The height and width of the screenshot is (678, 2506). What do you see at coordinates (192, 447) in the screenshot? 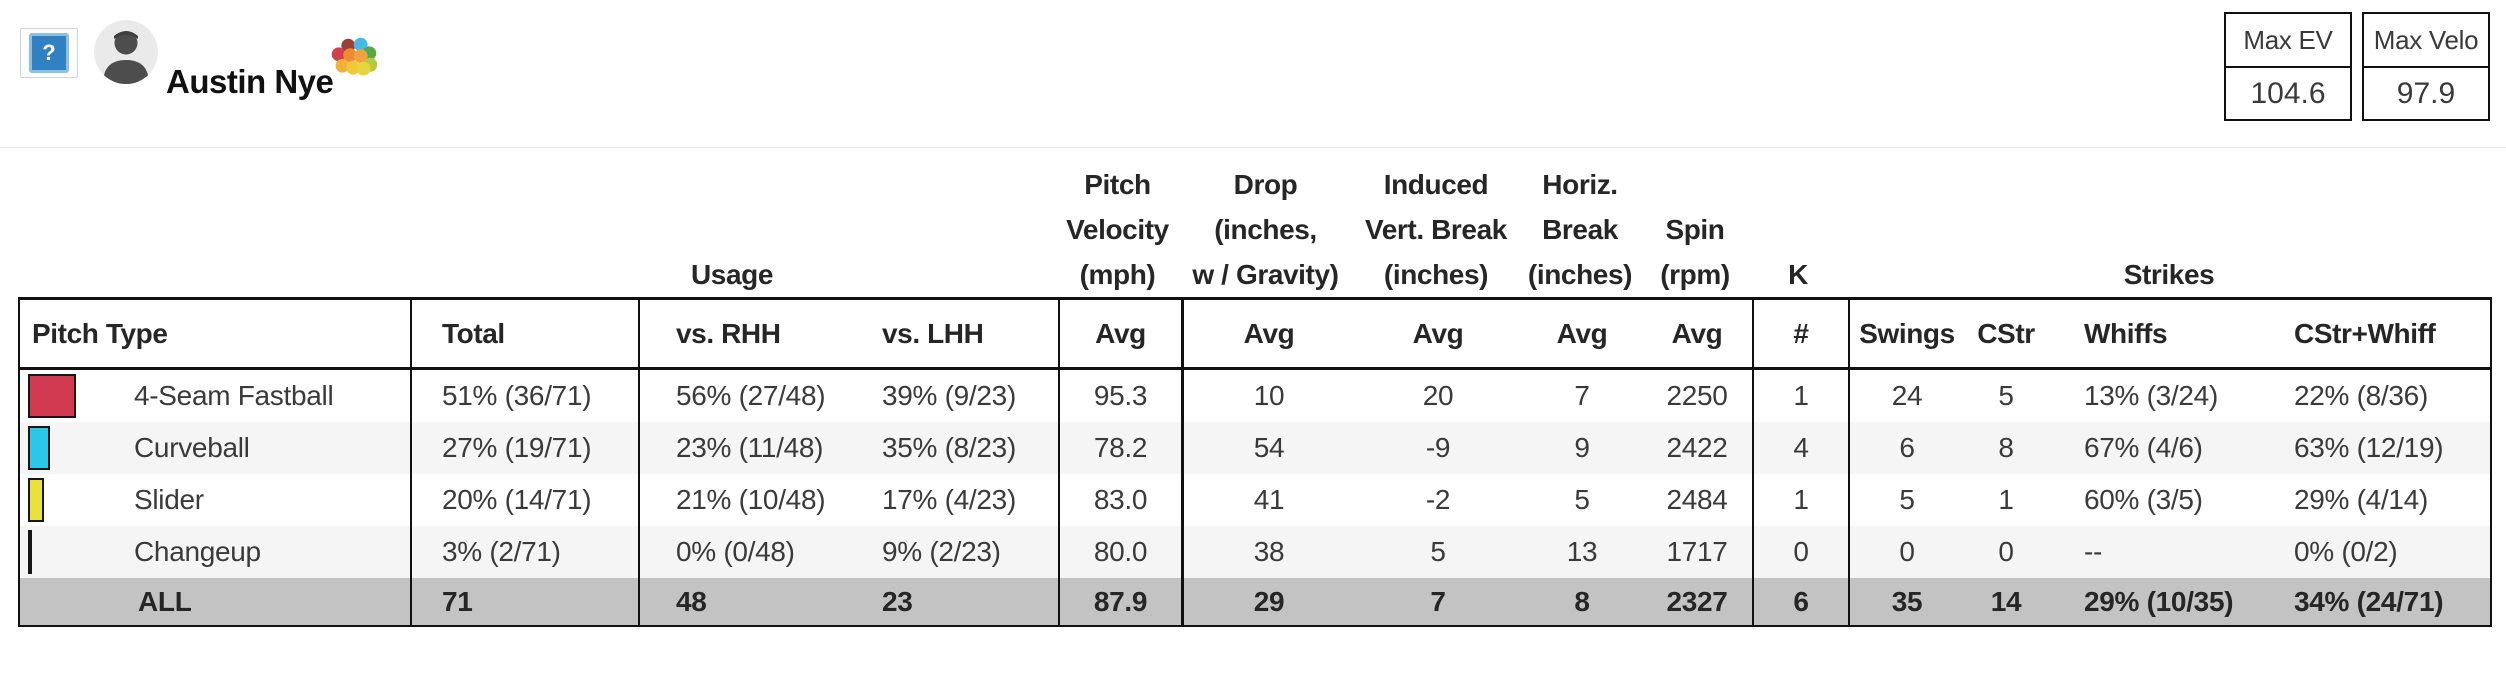
I see `pitch-type-label: Curveball` at bounding box center [192, 447].